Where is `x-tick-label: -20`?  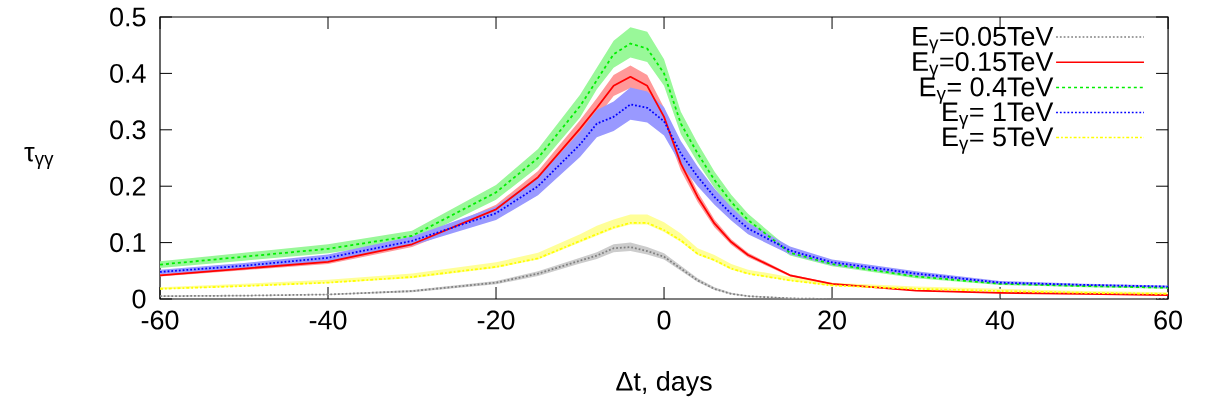
x-tick-label: -20 is located at coordinates (496, 320).